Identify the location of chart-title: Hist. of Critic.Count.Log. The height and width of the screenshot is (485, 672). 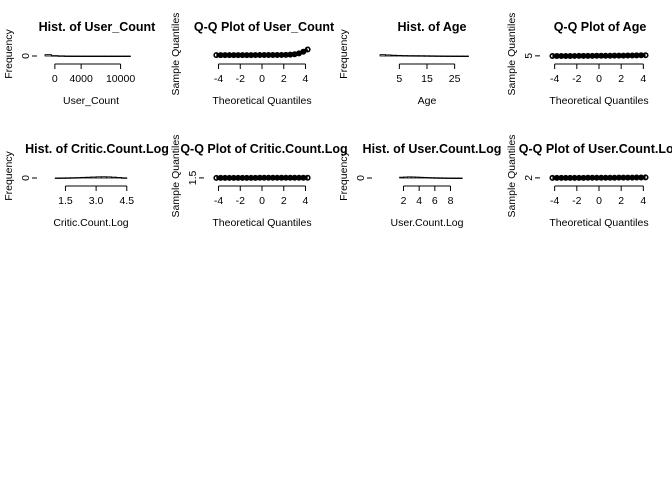
(97, 149).